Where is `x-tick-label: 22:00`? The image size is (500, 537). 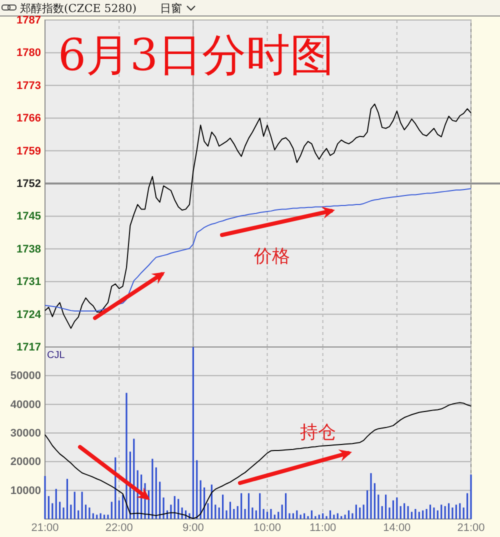 x-tick-label: 22:00 is located at coordinates (119, 528).